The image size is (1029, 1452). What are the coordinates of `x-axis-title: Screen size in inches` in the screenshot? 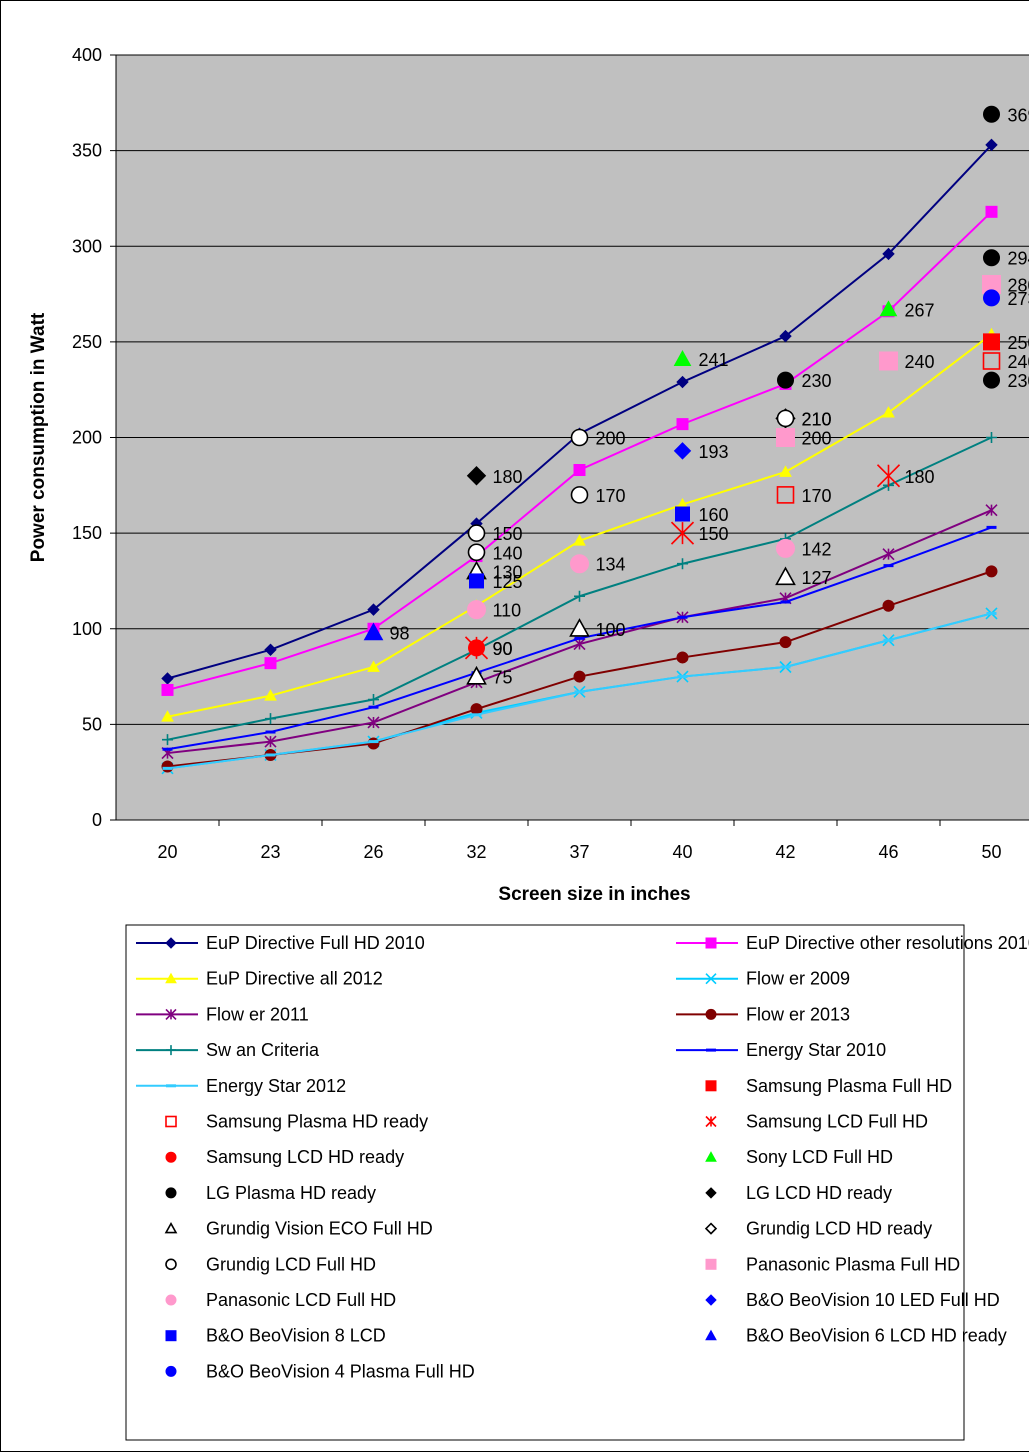 It's located at (594, 894).